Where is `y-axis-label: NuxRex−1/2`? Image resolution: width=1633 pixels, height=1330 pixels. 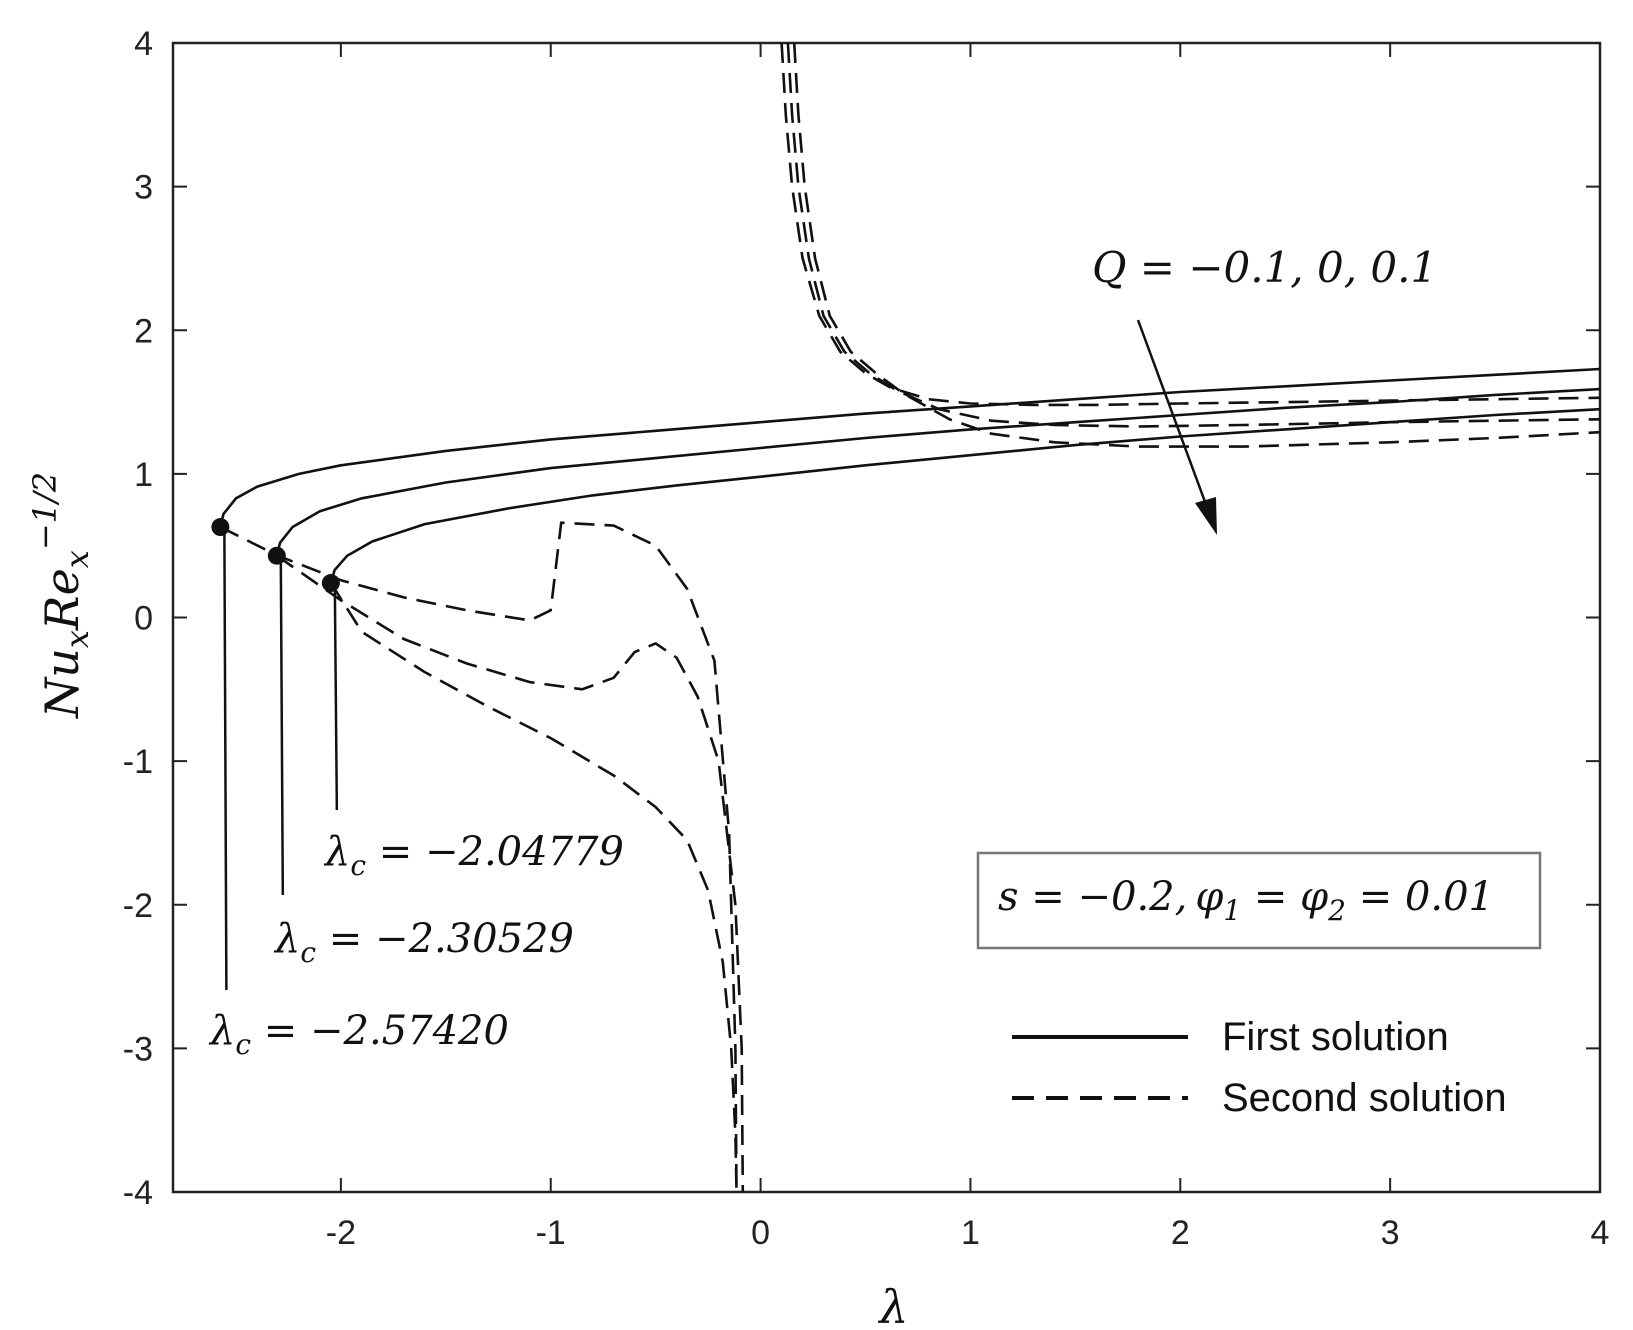
y-axis-label: NuxRex−1/2 is located at coordinates (61, 595).